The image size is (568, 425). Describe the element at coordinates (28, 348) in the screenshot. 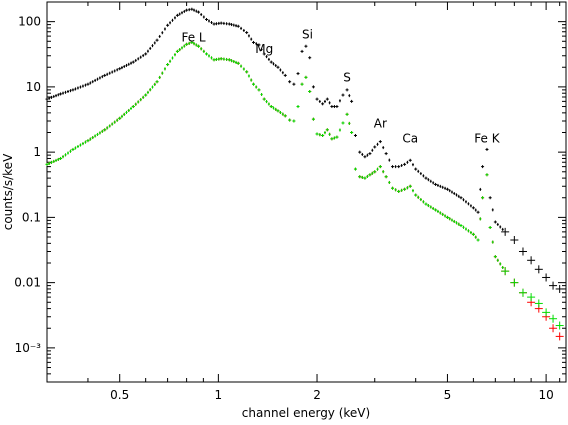

I see `y-tick-label: 10⁻³` at that location.